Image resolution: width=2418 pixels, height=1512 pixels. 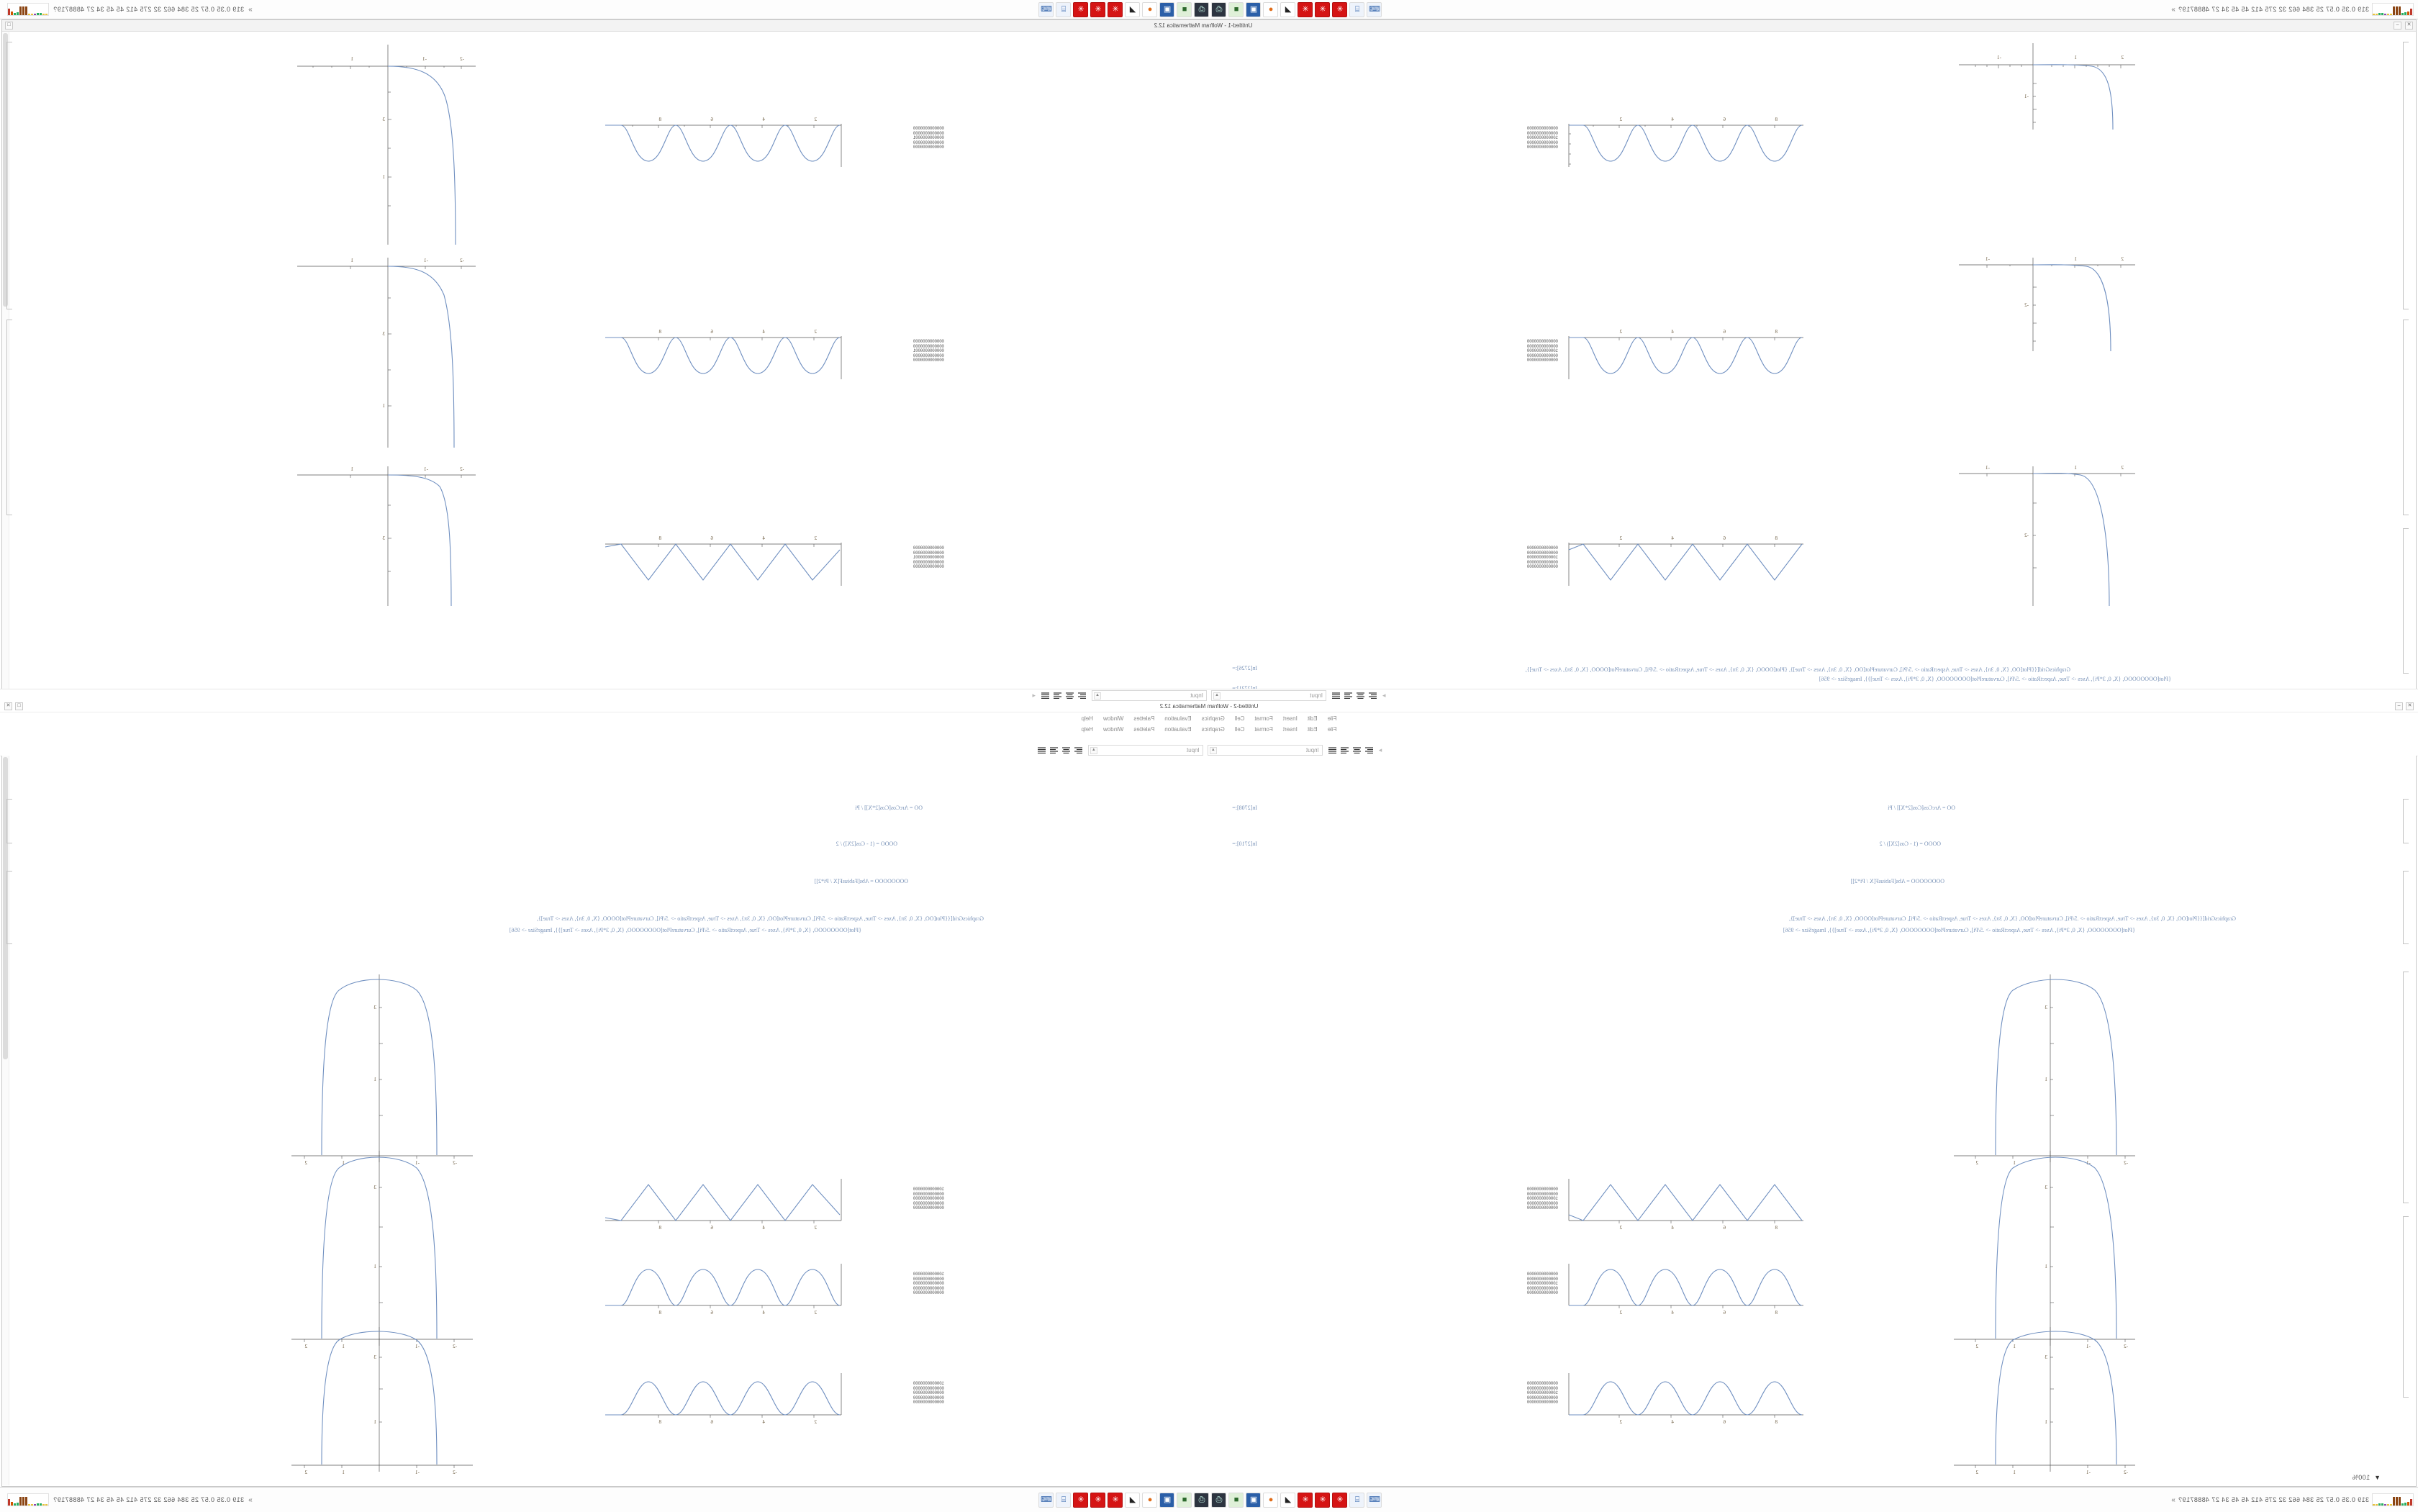 What do you see at coordinates (1150, 9) in the screenshot?
I see `firefox-icon-2-top: ●` at bounding box center [1150, 9].